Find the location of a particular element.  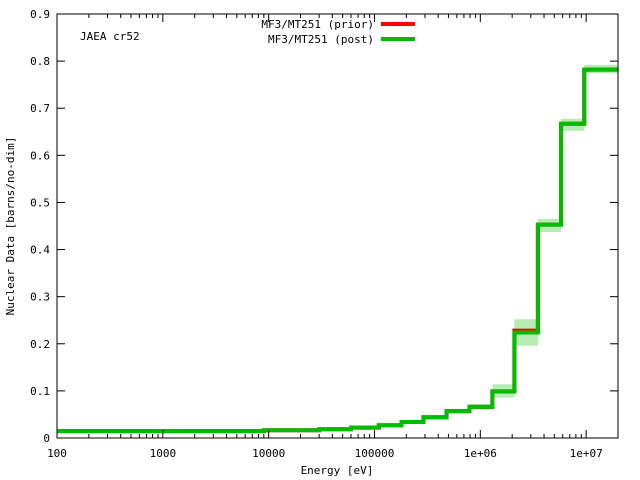

y-tick-label: 0.3 is located at coordinates (40, 297).